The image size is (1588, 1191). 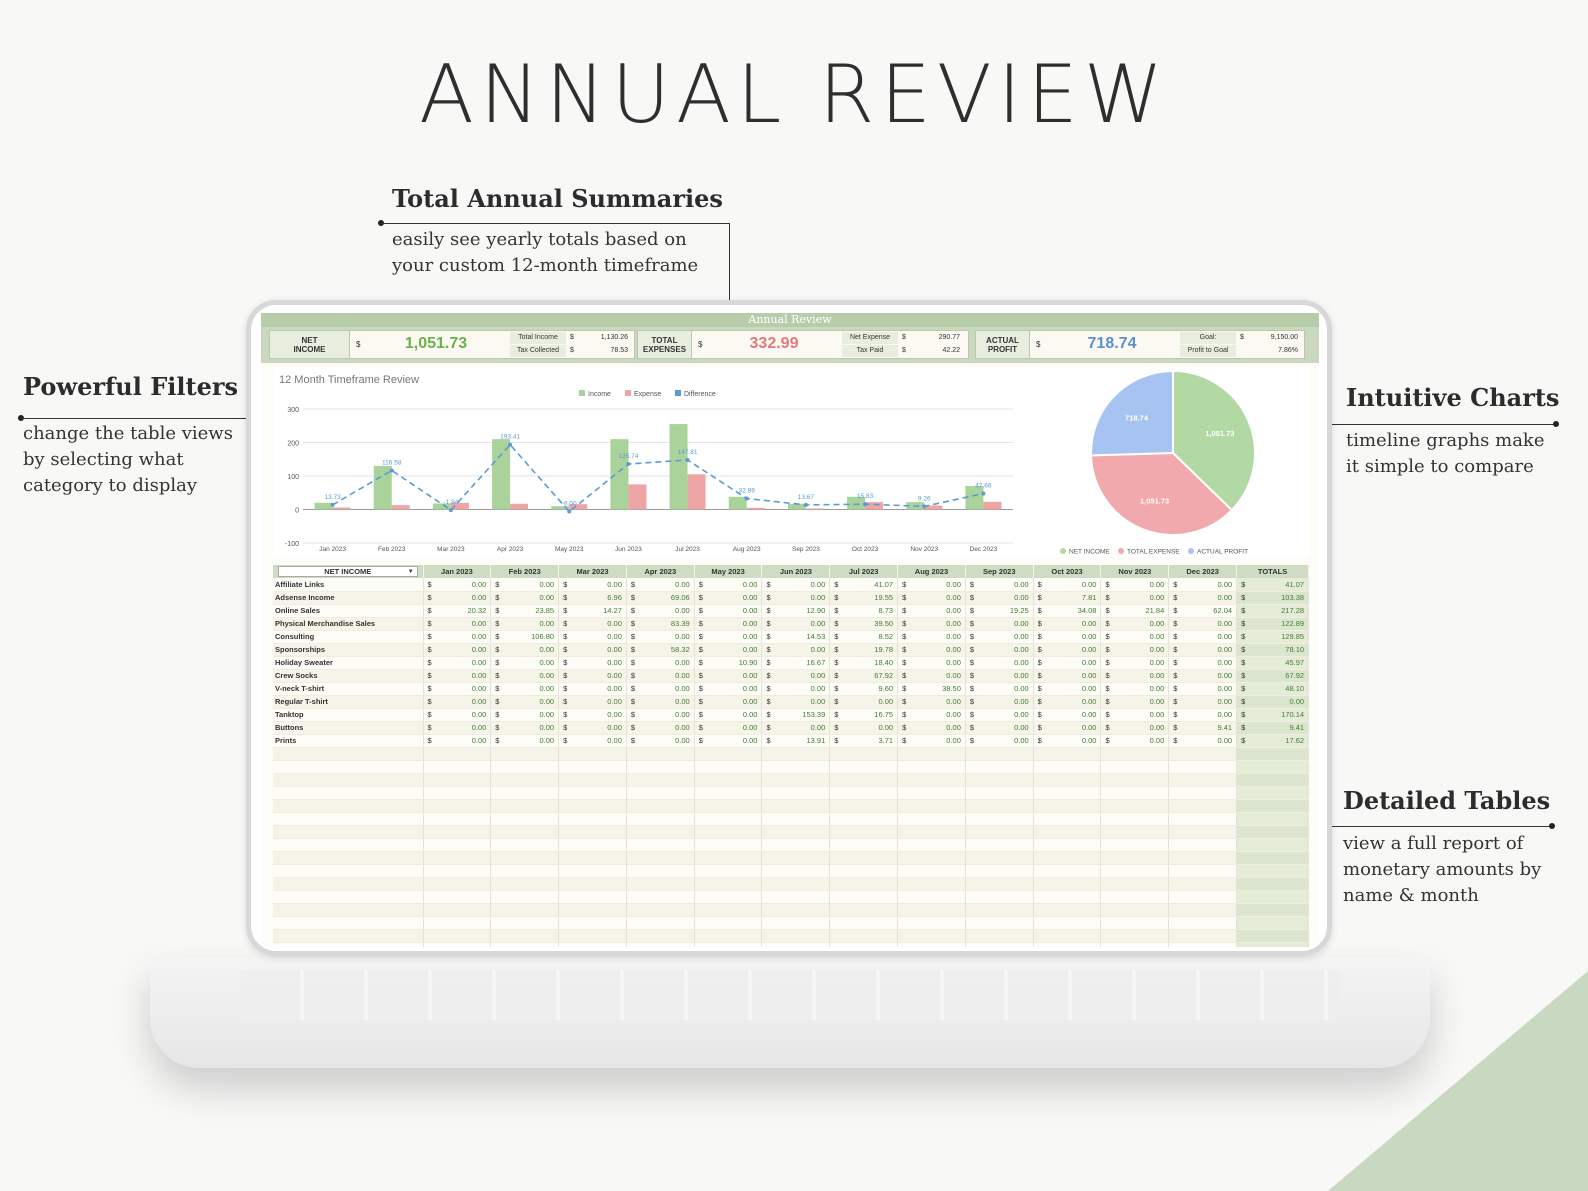 I want to click on table-cell: $39.50, so click(x=864, y=624).